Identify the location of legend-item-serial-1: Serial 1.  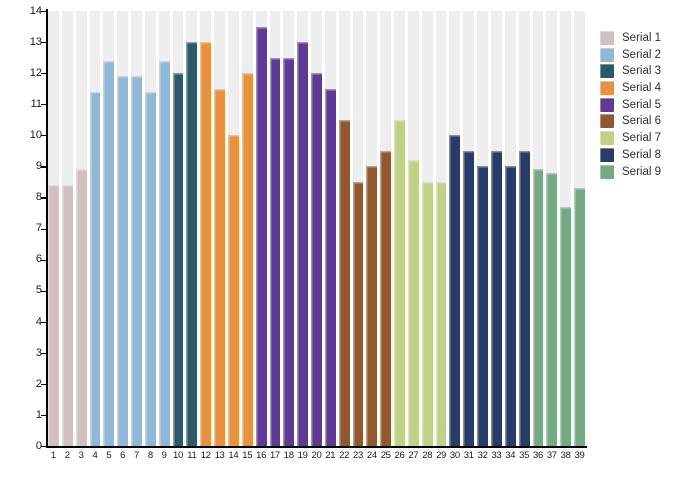
(630, 38).